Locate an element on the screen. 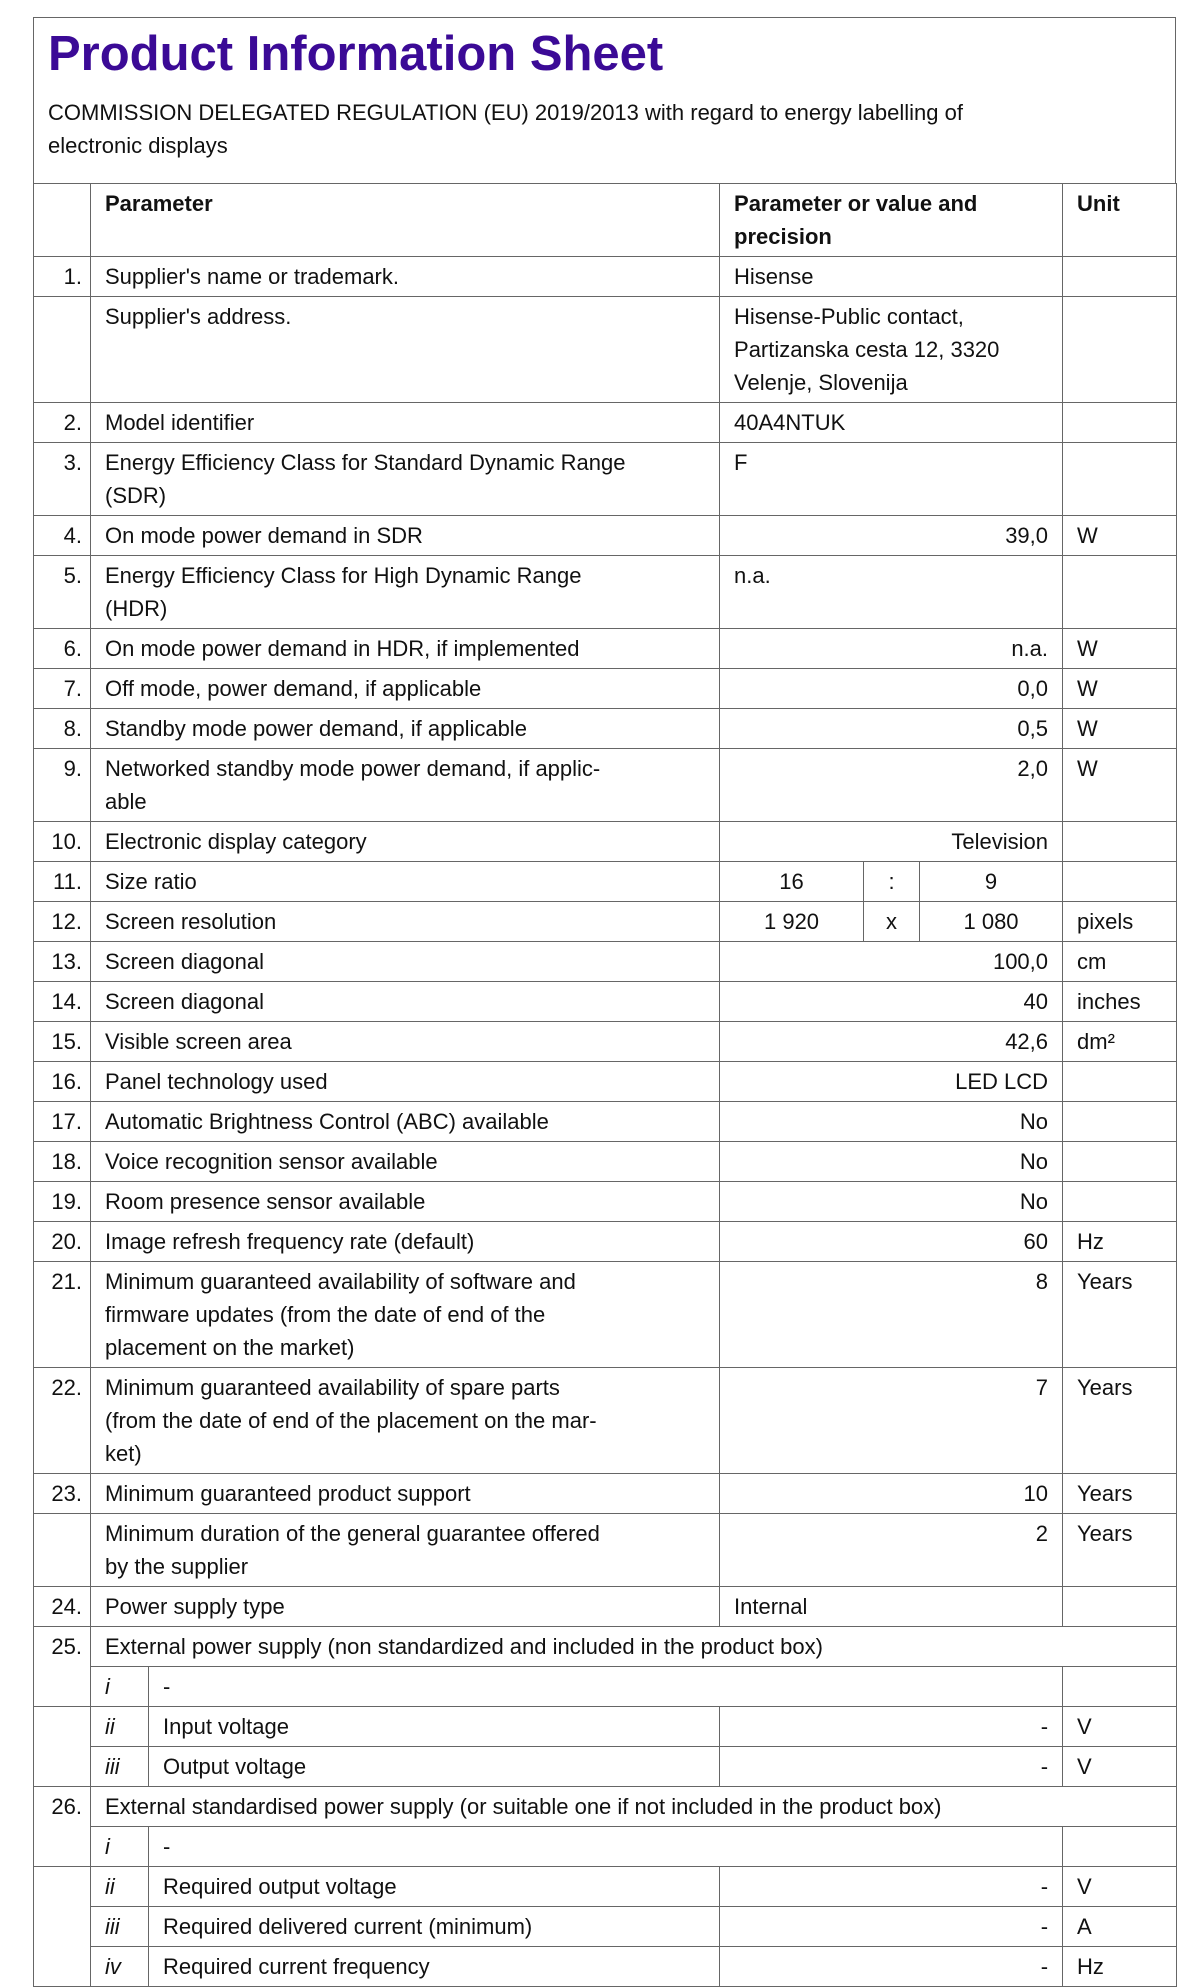 The height and width of the screenshot is (1987, 1200). unit: Hz is located at coordinates (1120, 1966).